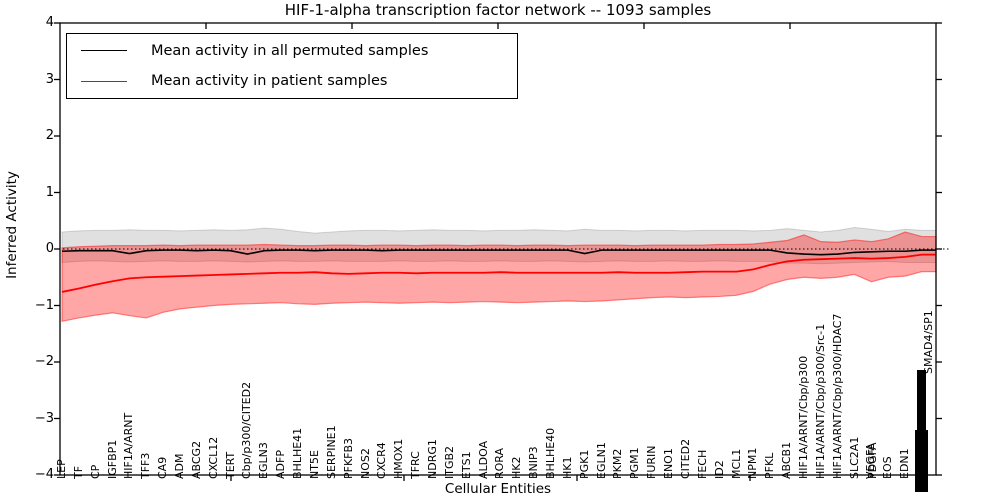 The width and height of the screenshot is (1000, 500). What do you see at coordinates (44, 305) in the screenshot?
I see `y-tick-label: −1` at bounding box center [44, 305].